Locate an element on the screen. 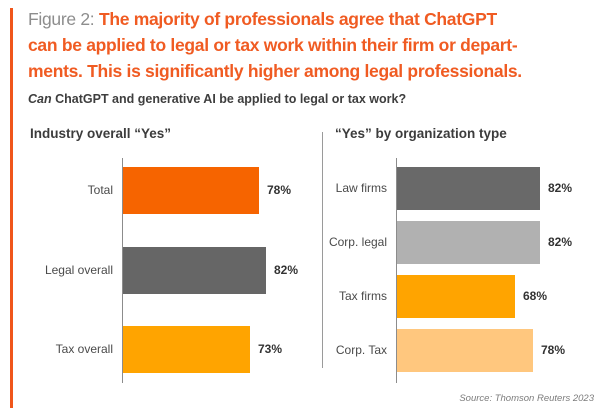 The width and height of the screenshot is (602, 420). right-chart-heading: “Yes” by organization type is located at coordinates (421, 133).